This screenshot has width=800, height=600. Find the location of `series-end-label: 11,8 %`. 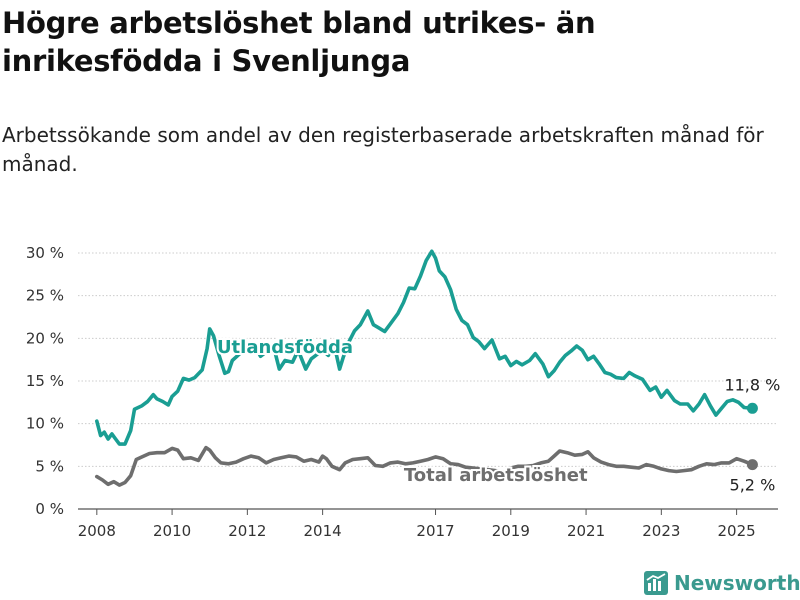

series-end-label: 11,8 % is located at coordinates (752, 384).